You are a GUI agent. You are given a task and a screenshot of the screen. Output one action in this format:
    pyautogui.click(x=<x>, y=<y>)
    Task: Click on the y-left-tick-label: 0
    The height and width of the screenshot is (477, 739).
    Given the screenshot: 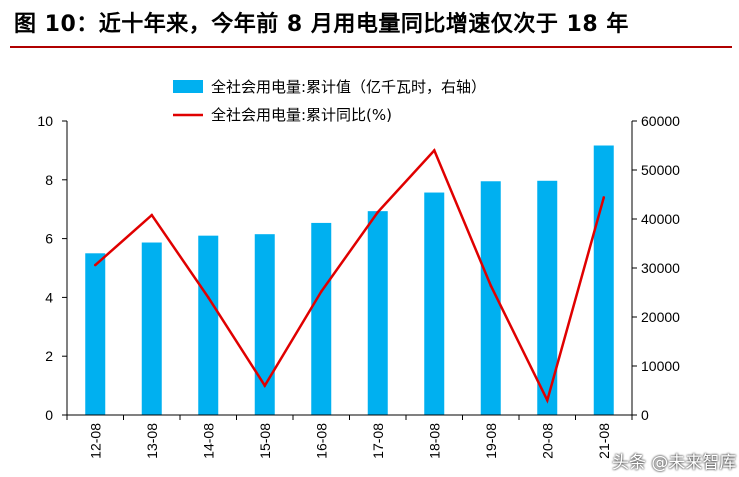 What is the action you would take?
    pyautogui.click(x=49, y=415)
    